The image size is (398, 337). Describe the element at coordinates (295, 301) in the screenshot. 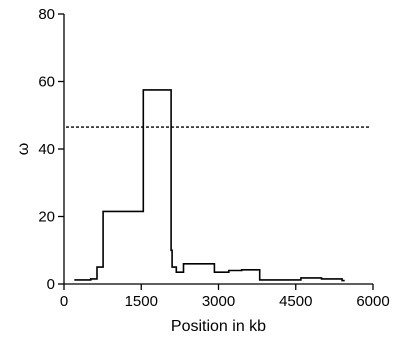

I see `x-tick-label: 4500` at that location.